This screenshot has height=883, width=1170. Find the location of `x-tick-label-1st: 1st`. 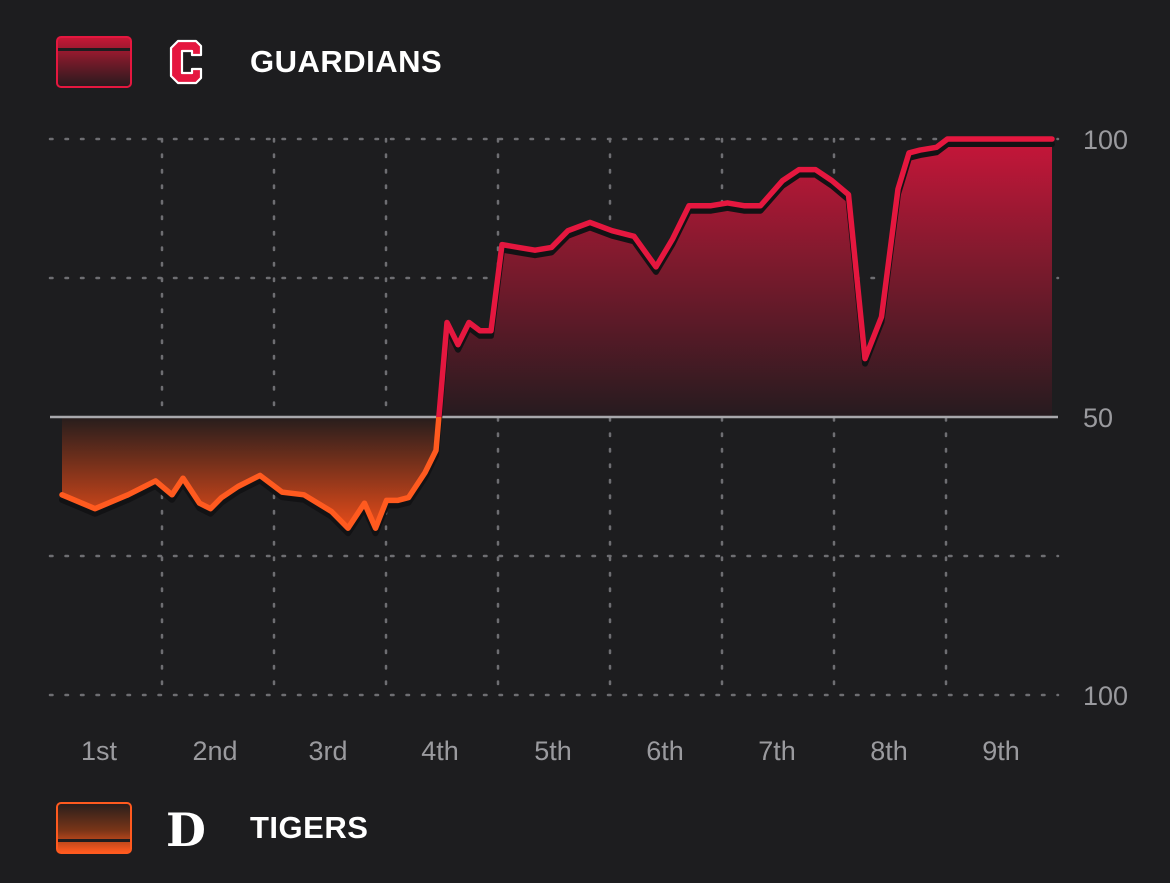

x-tick-label-1st: 1st is located at coordinates (99, 751).